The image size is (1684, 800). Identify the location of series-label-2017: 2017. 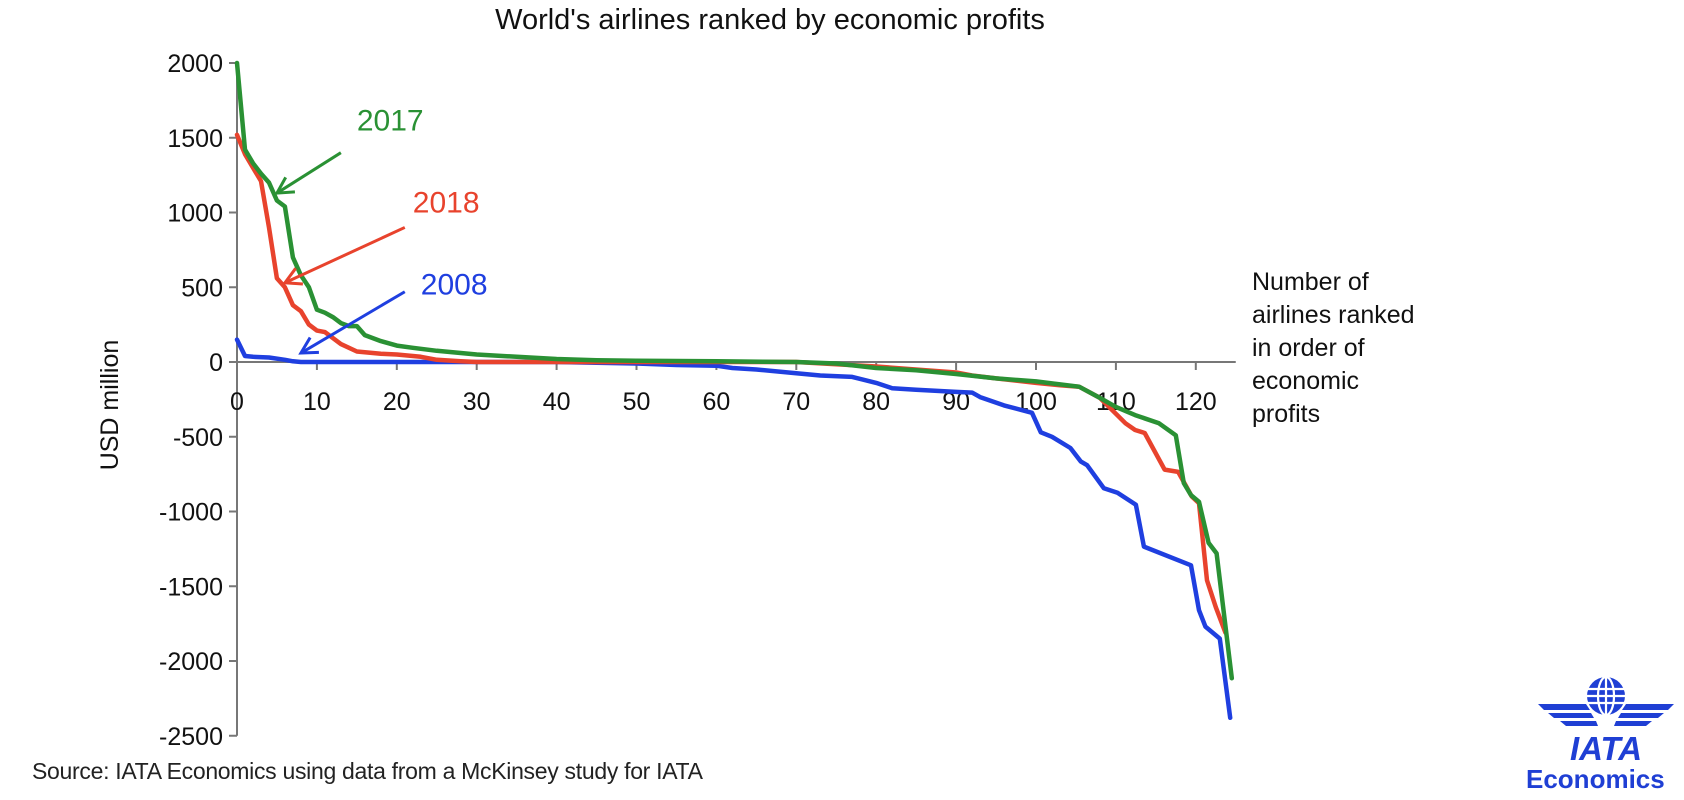
(390, 120).